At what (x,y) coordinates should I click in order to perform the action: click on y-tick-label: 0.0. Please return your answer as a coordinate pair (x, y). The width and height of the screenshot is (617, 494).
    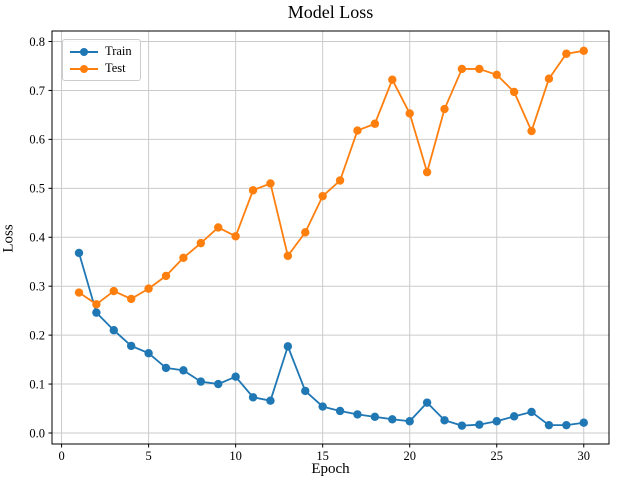
    Looking at the image, I should click on (37, 433).